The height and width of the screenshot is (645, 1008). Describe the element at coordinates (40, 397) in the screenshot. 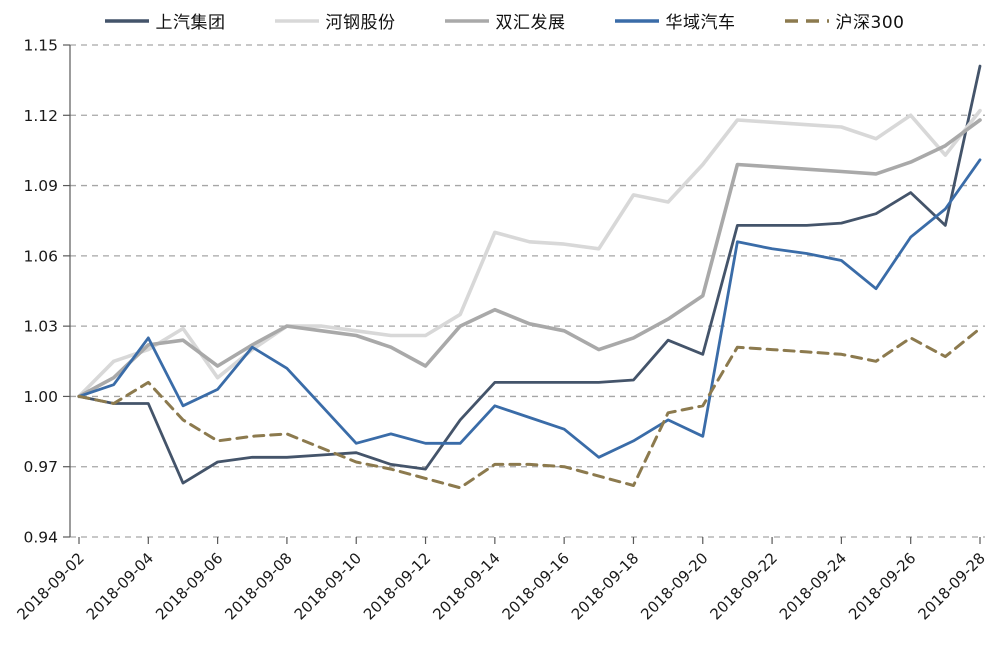

I see `y-axis-tick-label: 1.00` at that location.